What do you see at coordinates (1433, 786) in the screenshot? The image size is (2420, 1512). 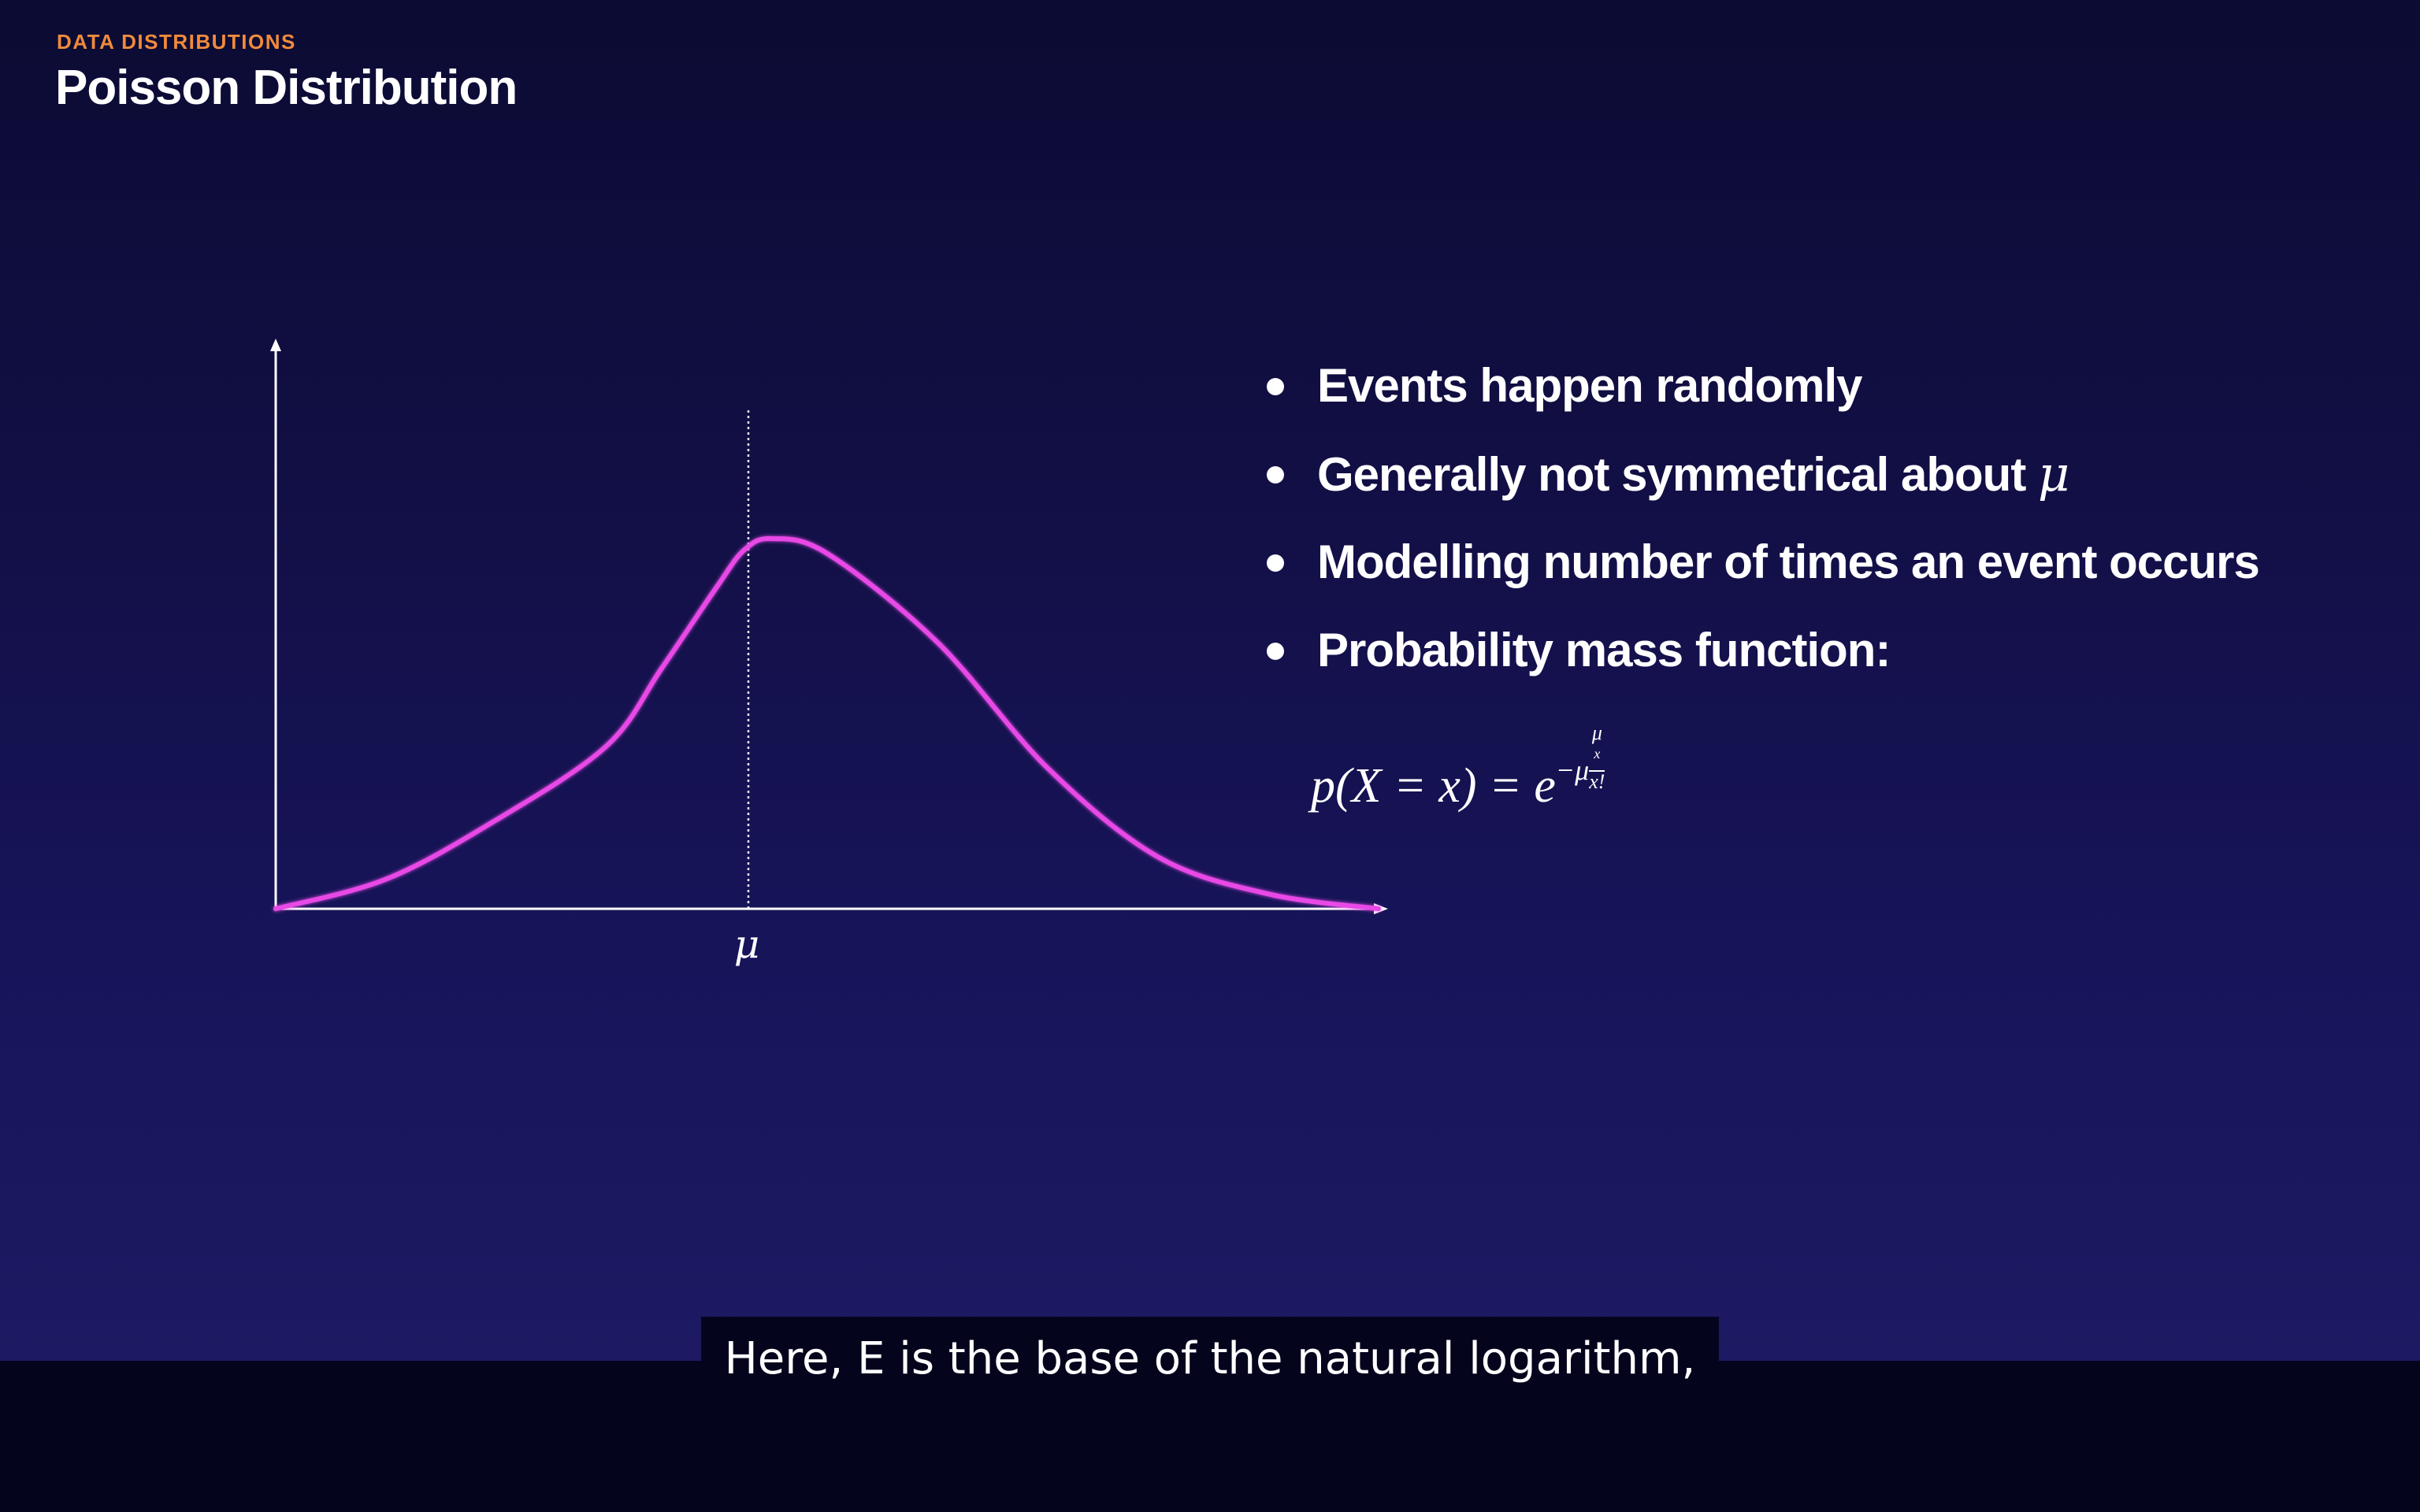 I see `formula-lhs: p(X = x) = e` at bounding box center [1433, 786].